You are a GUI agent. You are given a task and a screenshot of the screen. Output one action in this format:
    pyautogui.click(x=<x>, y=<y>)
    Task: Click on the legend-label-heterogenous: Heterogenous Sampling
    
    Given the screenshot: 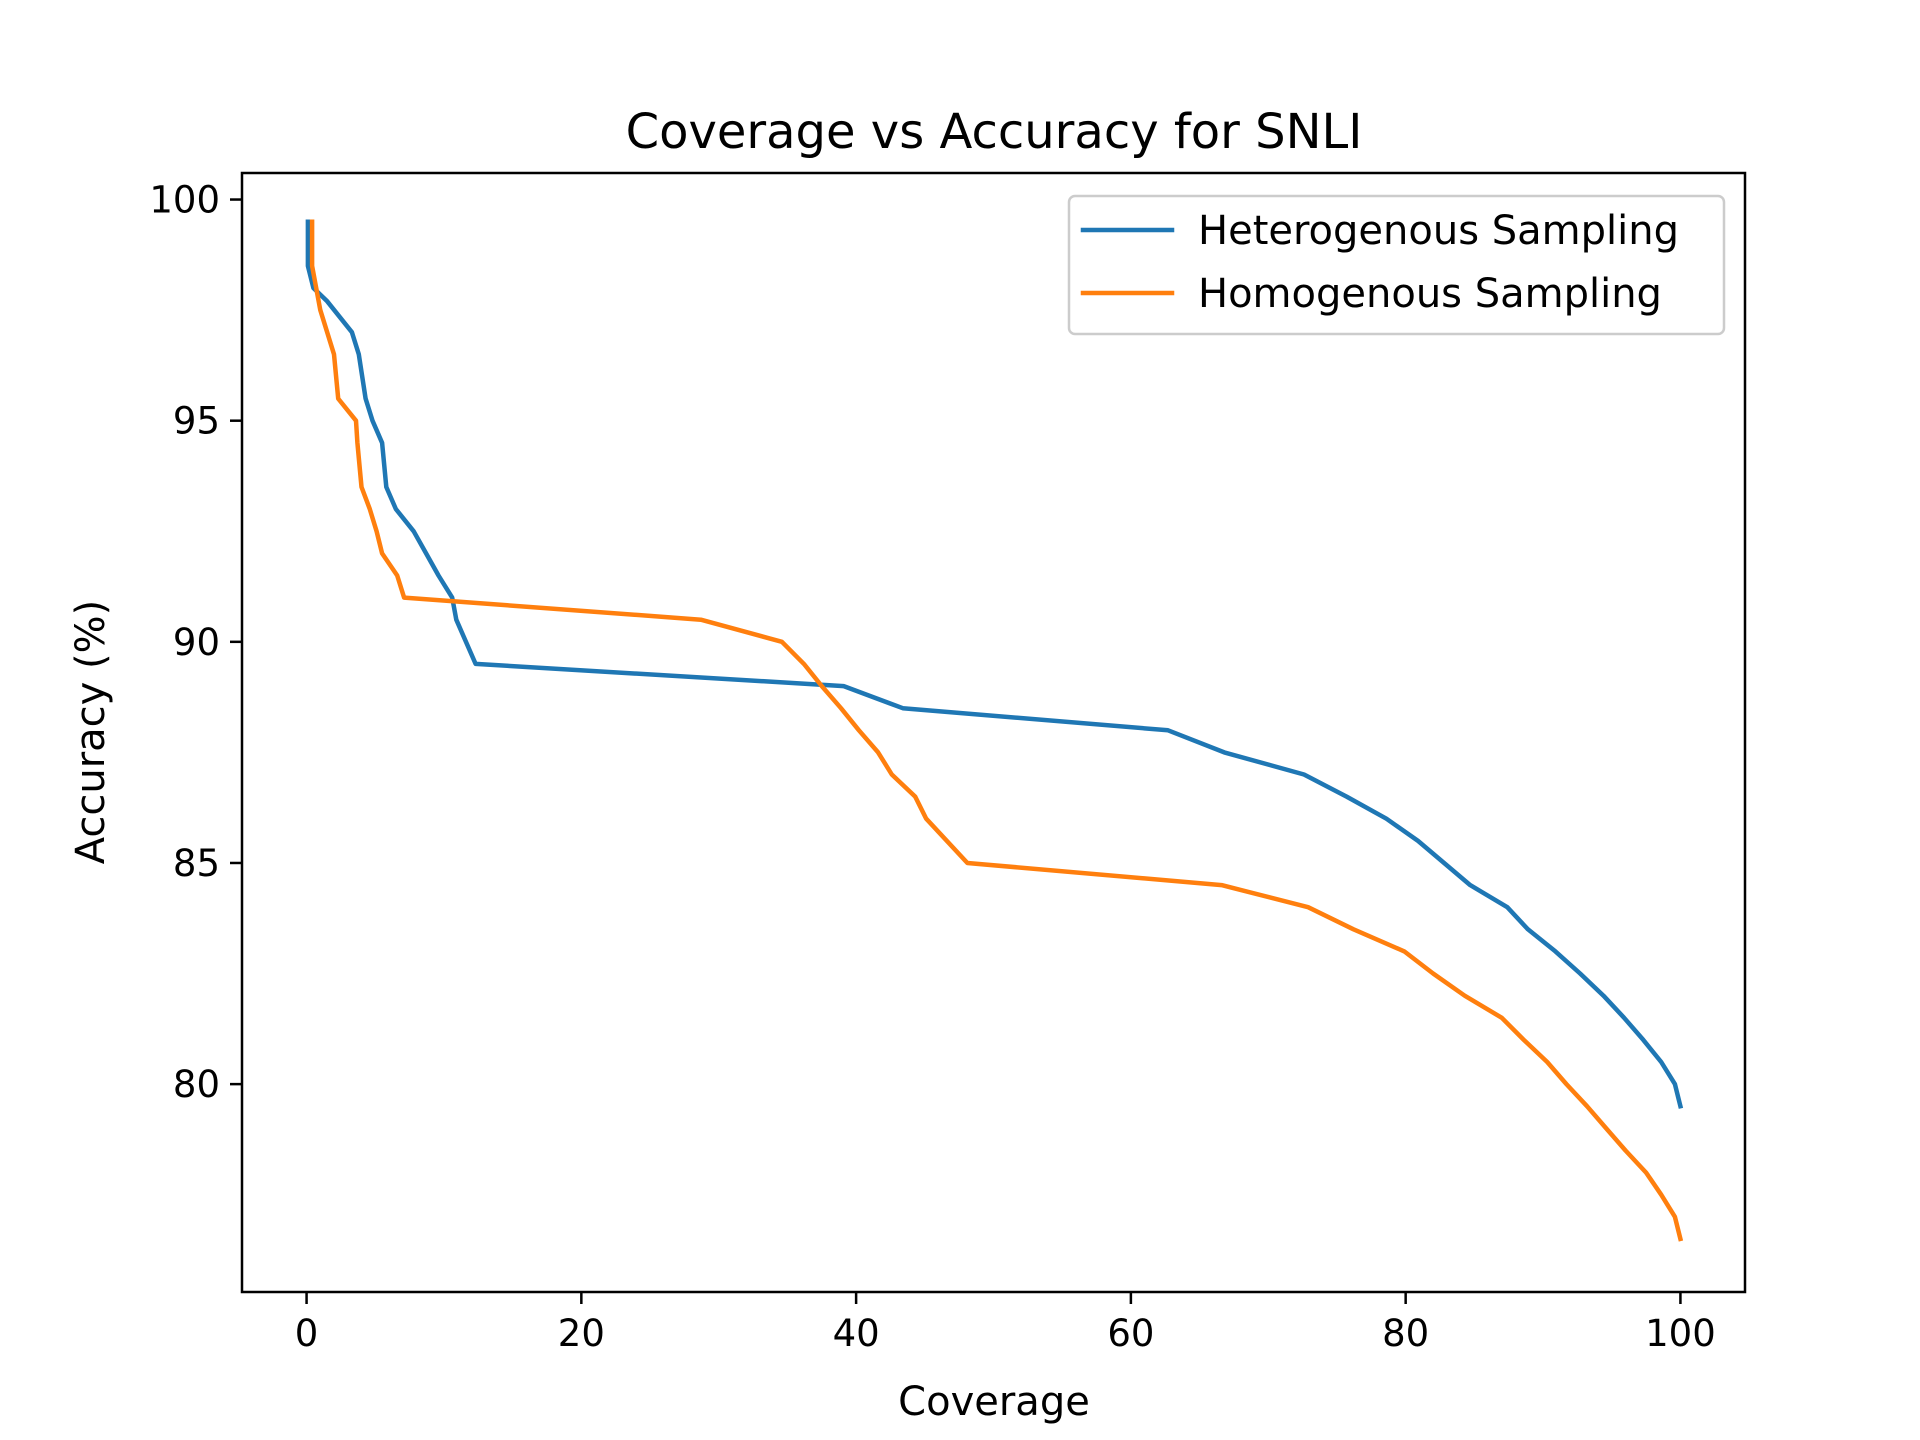 What is the action you would take?
    pyautogui.click(x=1438, y=231)
    